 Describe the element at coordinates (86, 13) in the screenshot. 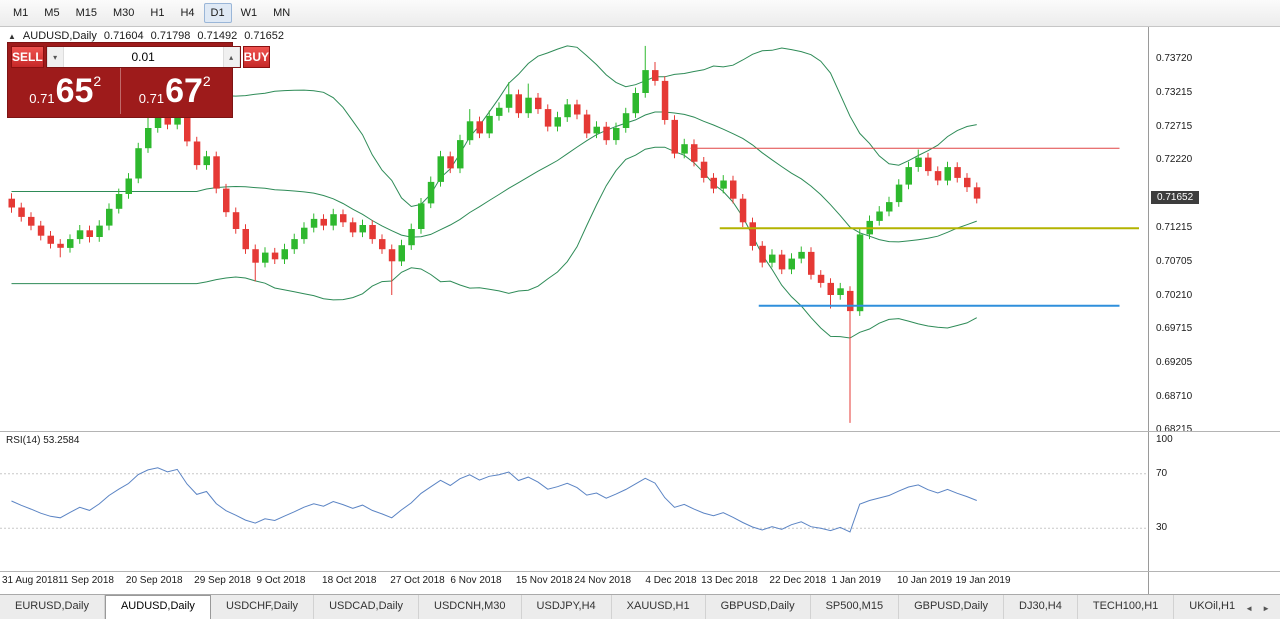

I see `timeframe-button-m15: M15` at that location.